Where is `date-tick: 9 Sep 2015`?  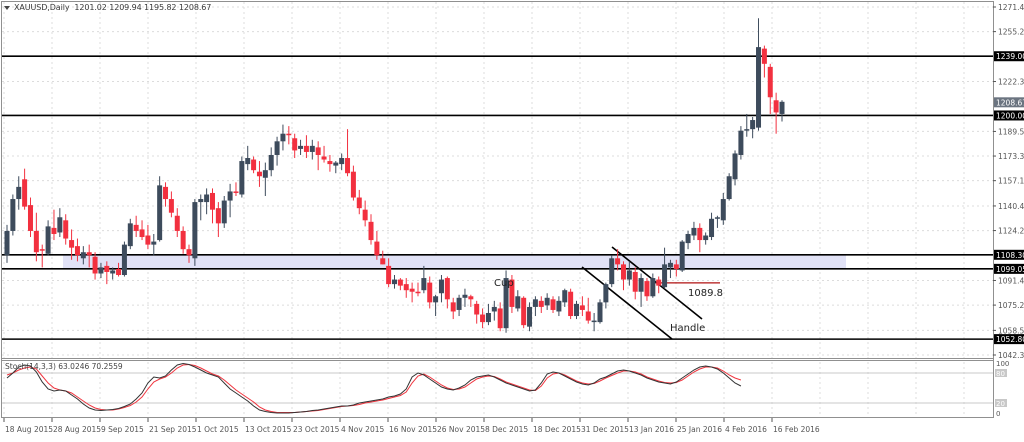
date-tick: 9 Sep 2015 is located at coordinates (122, 429).